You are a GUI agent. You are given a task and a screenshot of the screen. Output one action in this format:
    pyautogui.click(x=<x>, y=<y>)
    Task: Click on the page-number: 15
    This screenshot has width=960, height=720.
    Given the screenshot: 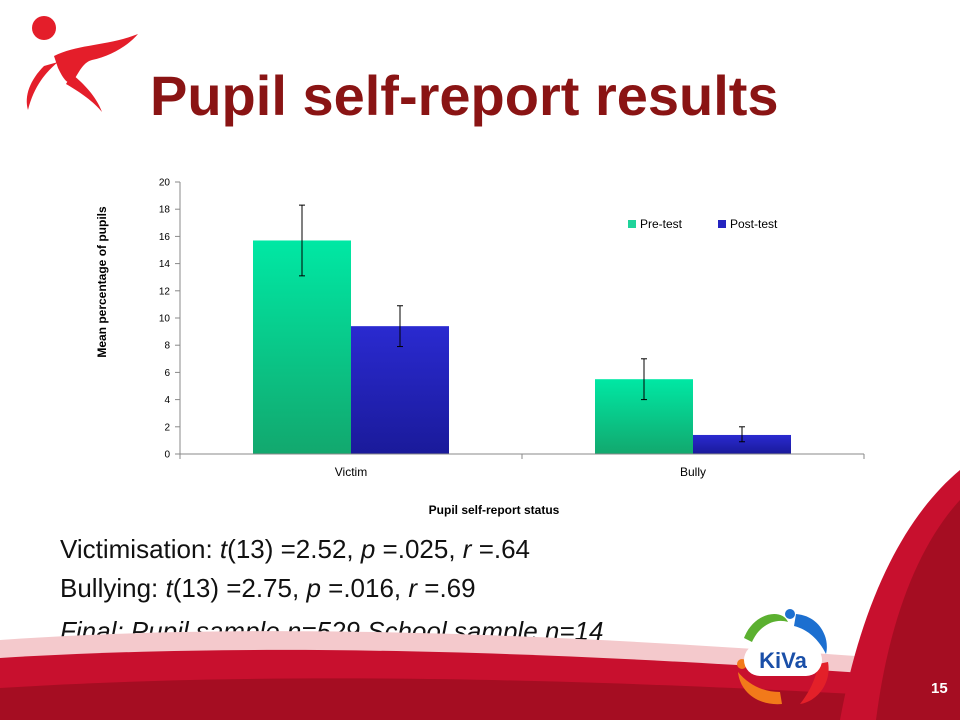 What is the action you would take?
    pyautogui.click(x=939, y=688)
    